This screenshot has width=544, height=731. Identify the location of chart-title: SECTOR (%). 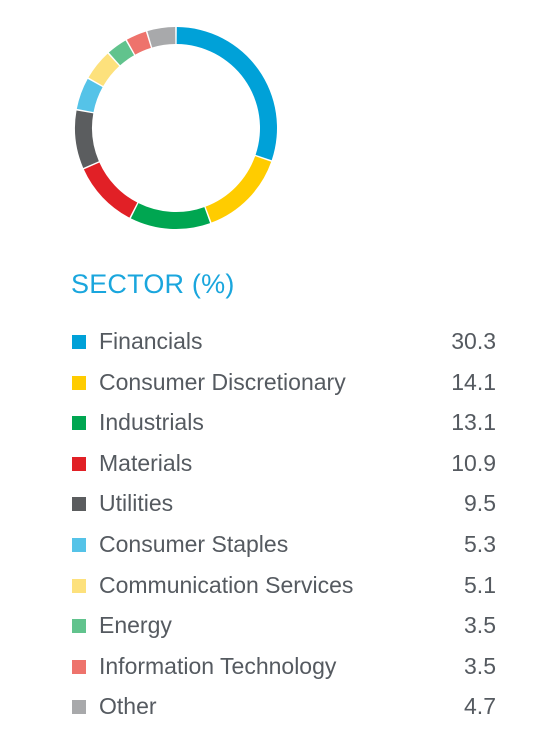
(153, 284).